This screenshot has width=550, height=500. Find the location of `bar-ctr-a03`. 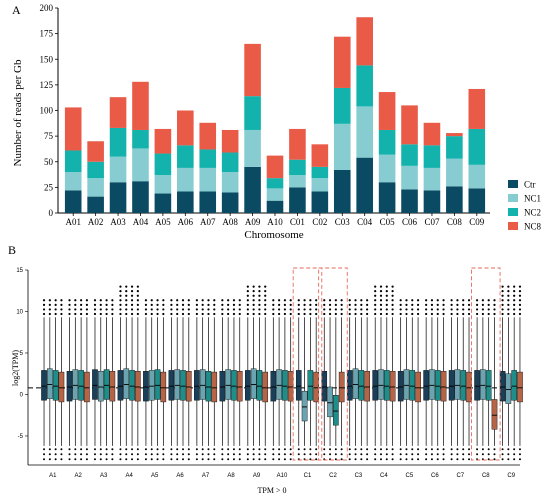

bar-ctr-a03 is located at coordinates (118, 197).